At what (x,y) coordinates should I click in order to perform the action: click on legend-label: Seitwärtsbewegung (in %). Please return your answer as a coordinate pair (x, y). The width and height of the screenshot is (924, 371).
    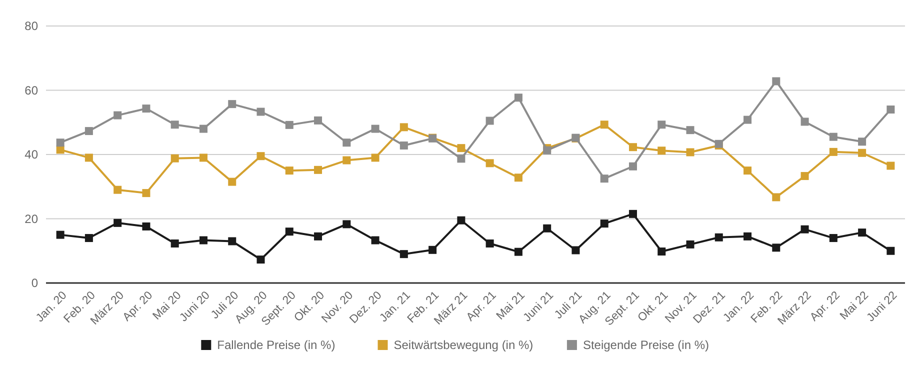
    Looking at the image, I should click on (464, 345).